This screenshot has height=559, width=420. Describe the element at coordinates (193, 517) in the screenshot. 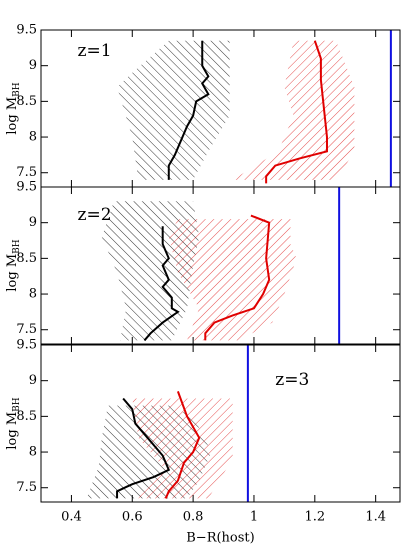

I see `x-tick-label: 0.8` at that location.